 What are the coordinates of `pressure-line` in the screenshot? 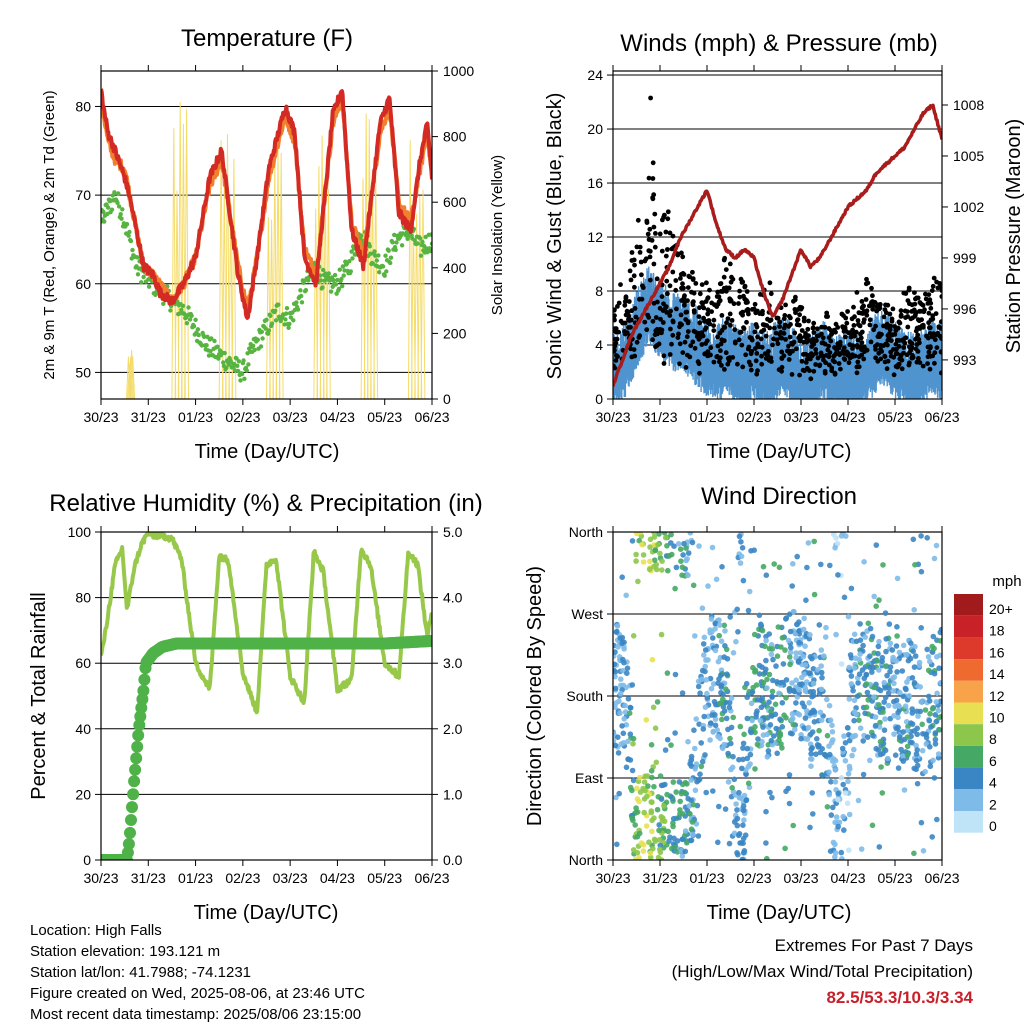 It's located at (777, 245).